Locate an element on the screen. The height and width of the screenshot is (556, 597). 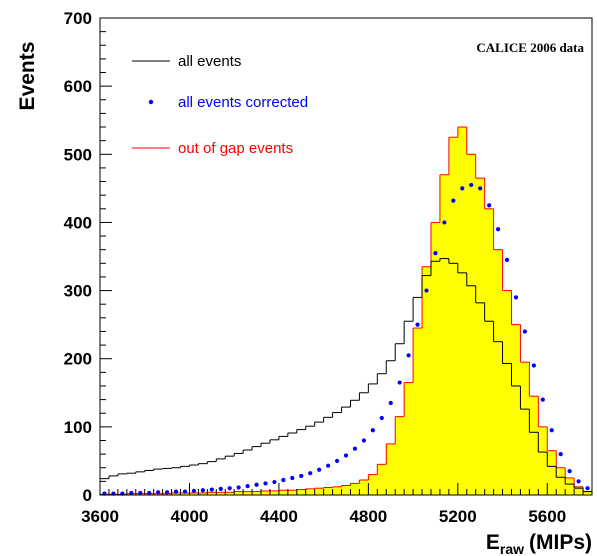
x-tick-label: 5600 is located at coordinates (547, 516).